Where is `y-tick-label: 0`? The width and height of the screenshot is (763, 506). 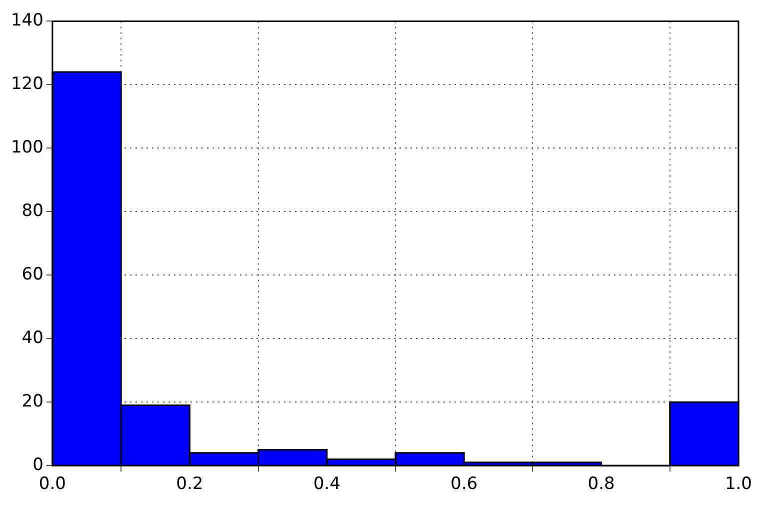 y-tick-label: 0 is located at coordinates (38, 465).